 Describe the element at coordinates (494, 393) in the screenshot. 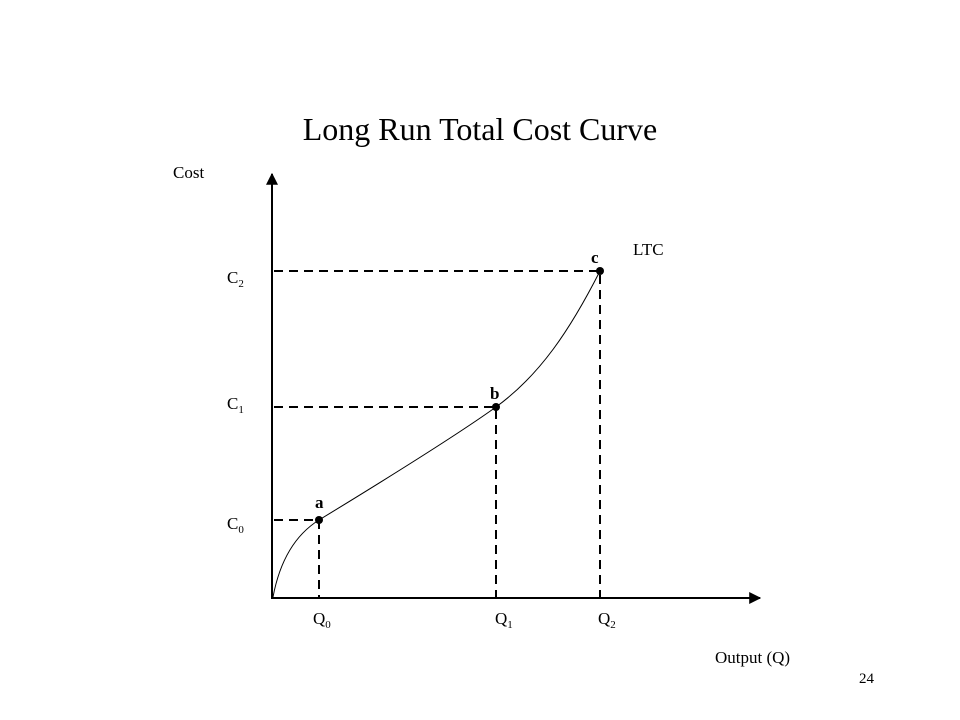

I see `point-label: b` at that location.